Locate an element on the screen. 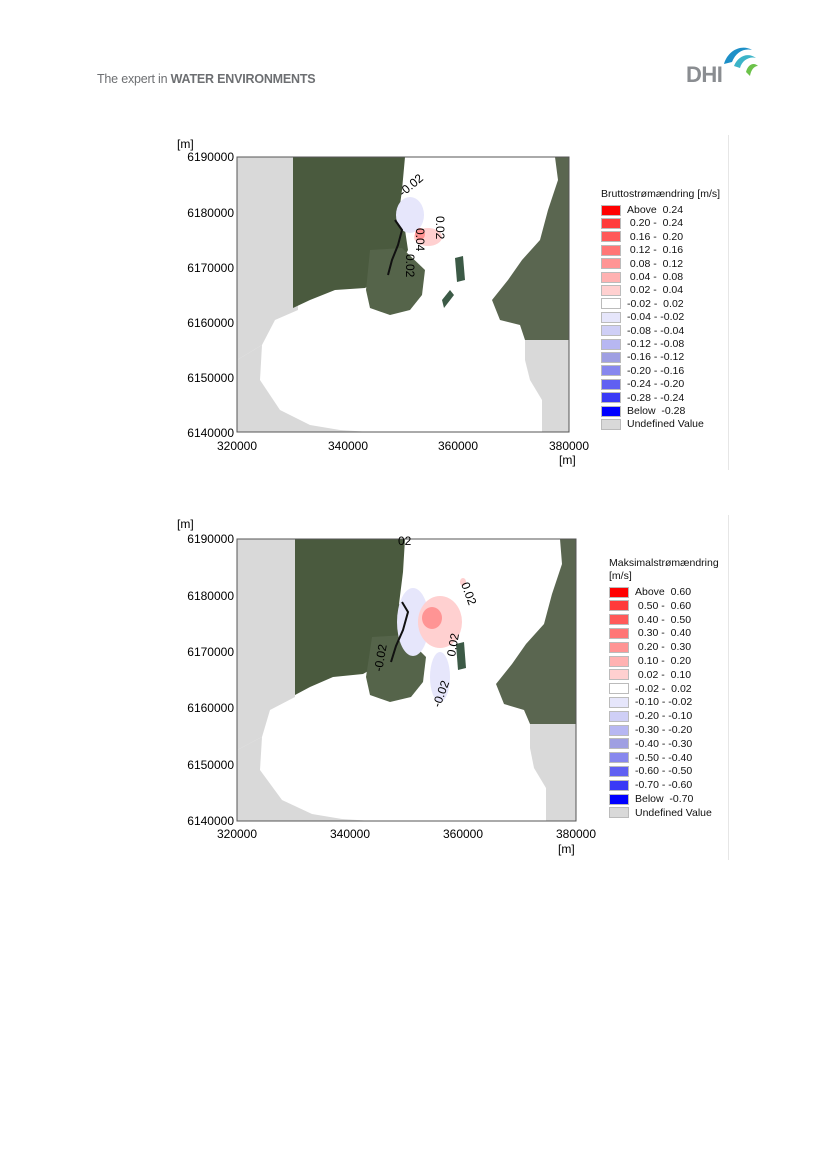  contour-negative-south is located at coordinates (440, 677).